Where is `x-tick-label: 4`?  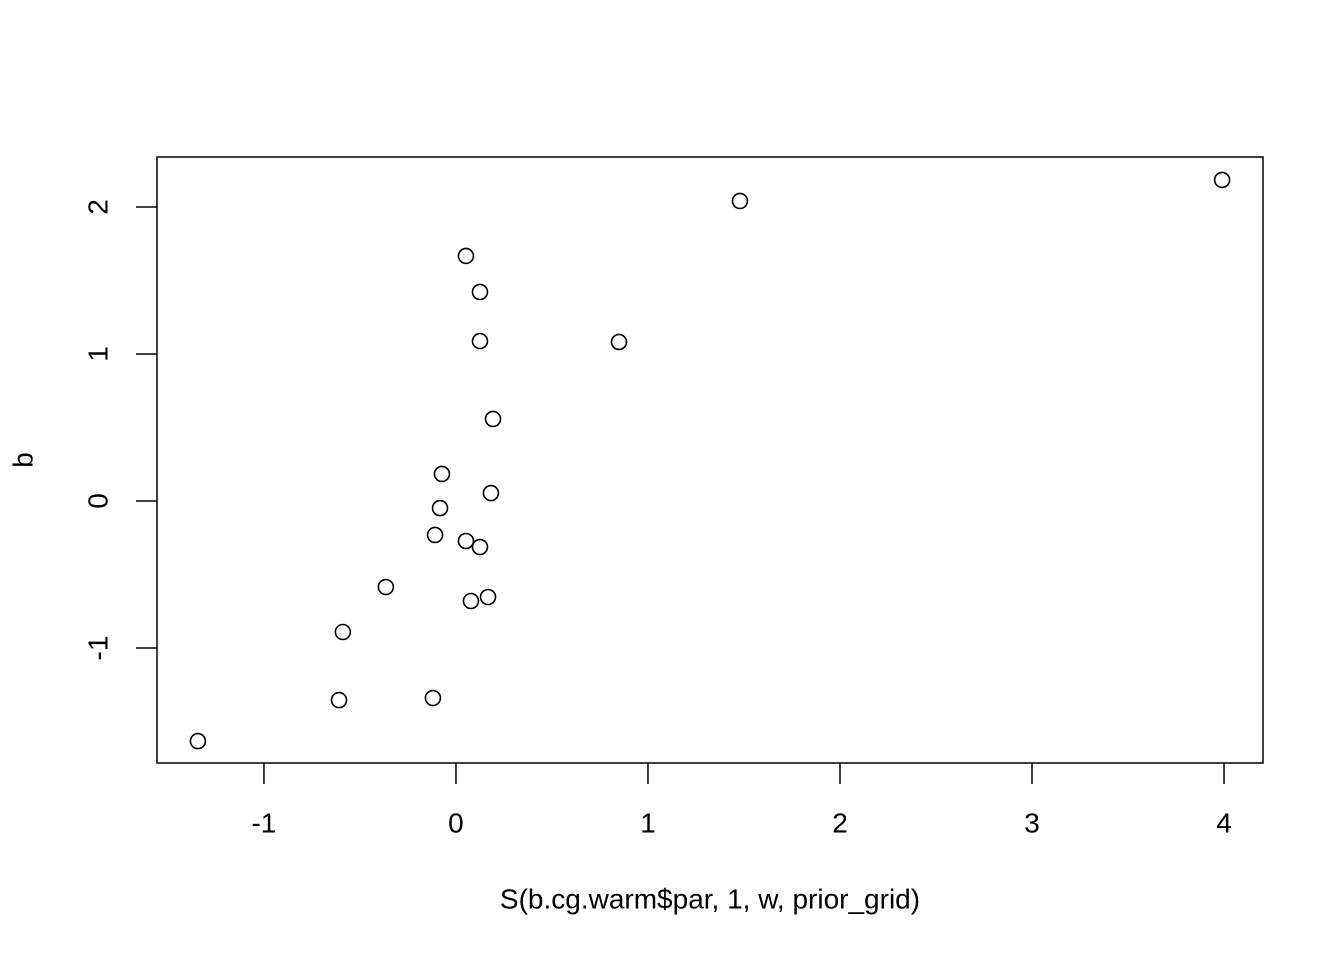 x-tick-label: 4 is located at coordinates (1224, 822).